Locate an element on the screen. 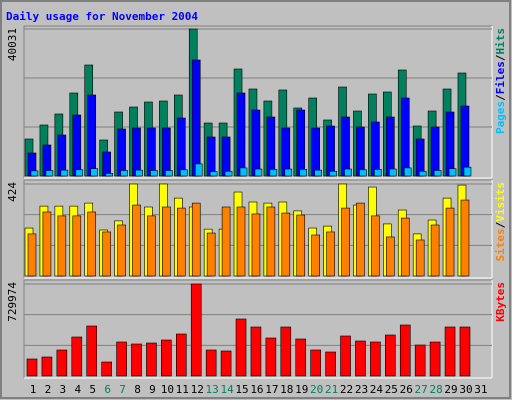 This screenshot has width=512, height=400. legend: Pages/Files/Hits is located at coordinates (500, 81).